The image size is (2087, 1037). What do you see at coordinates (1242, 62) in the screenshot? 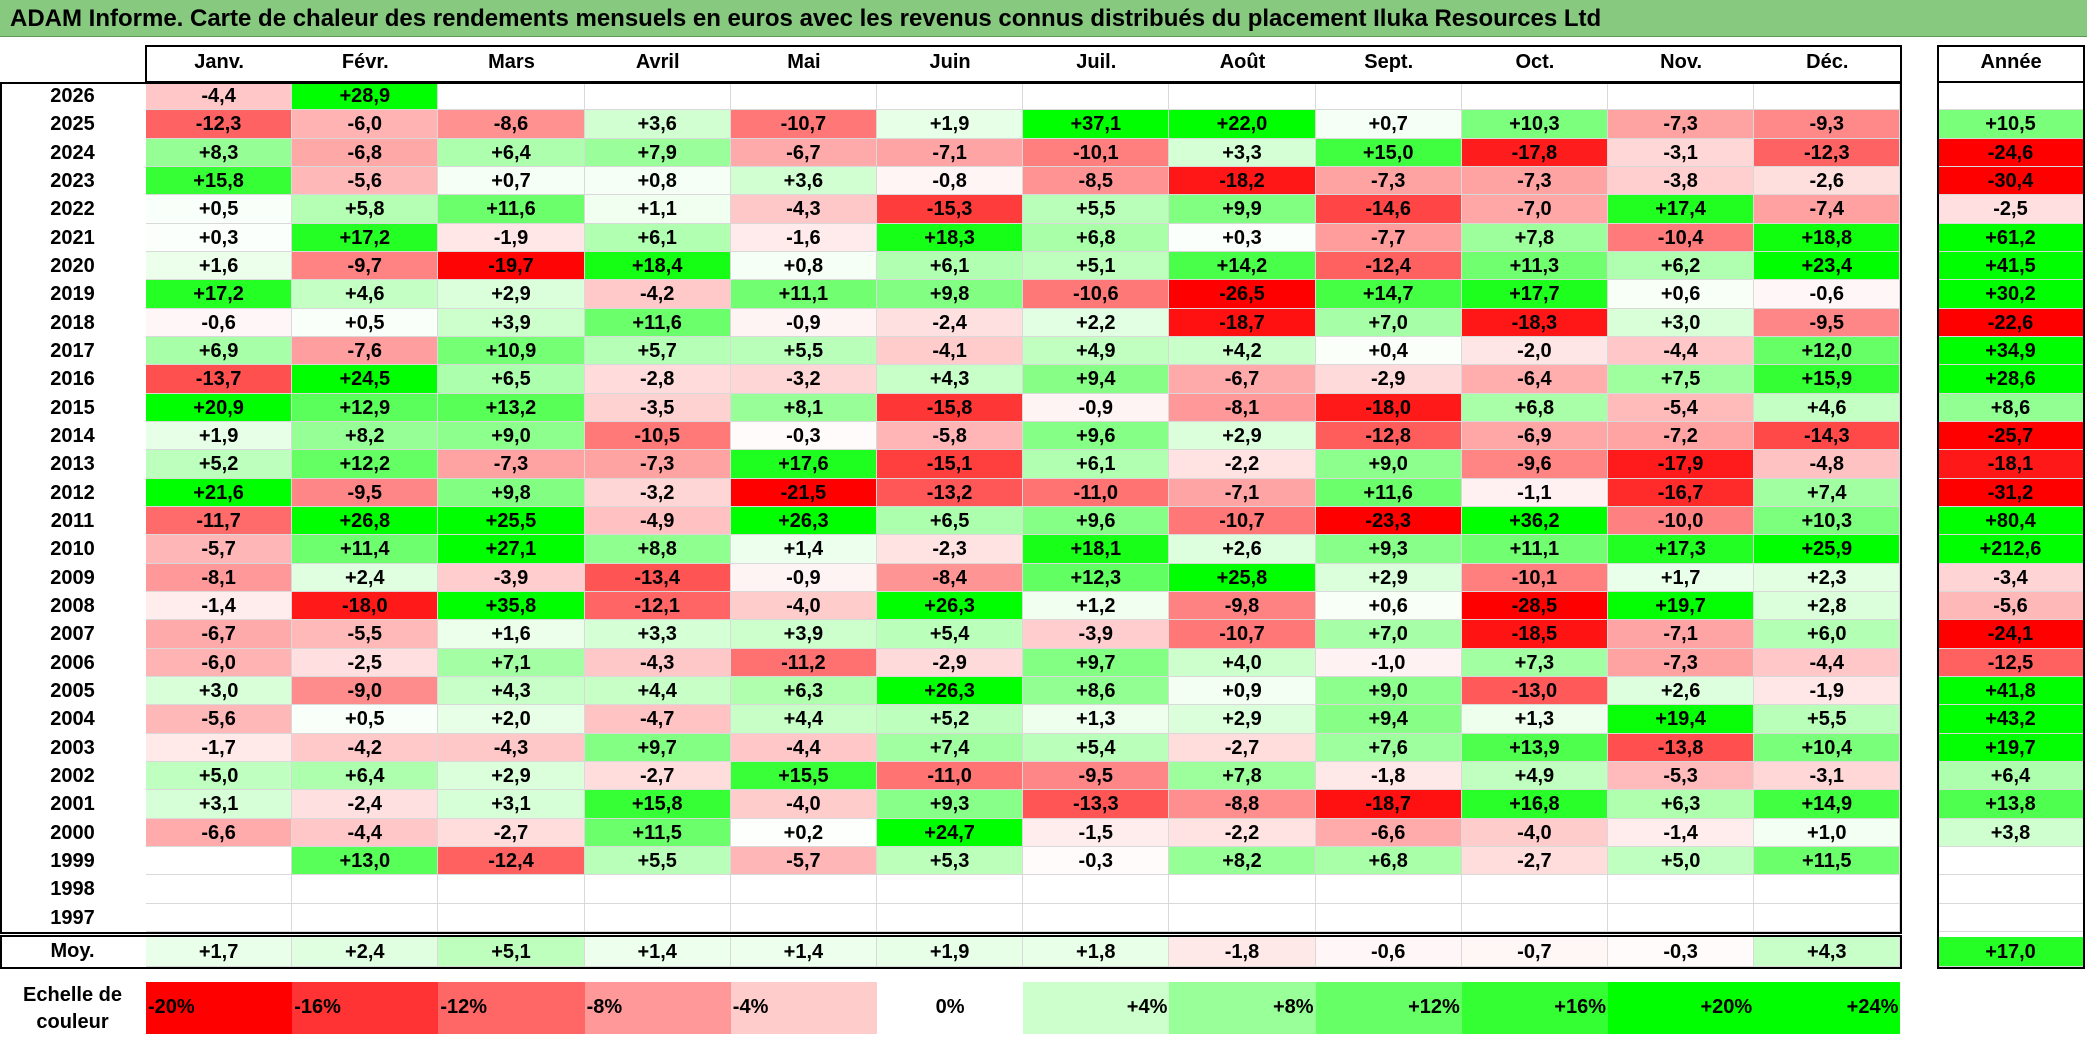
I see `month-header: Août` at bounding box center [1242, 62].